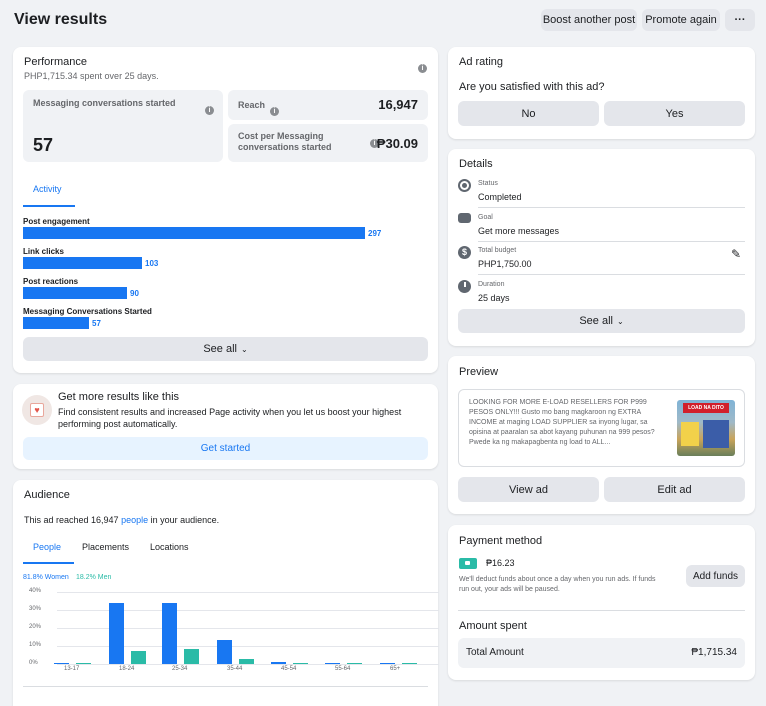  Describe the element at coordinates (47, 189) in the screenshot. I see `tab-activity: Activity` at that location.